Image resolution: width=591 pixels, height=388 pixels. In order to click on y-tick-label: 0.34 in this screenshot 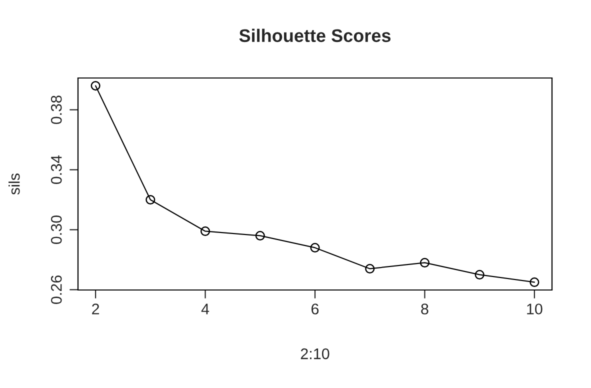, I will do `click(56, 169)`.